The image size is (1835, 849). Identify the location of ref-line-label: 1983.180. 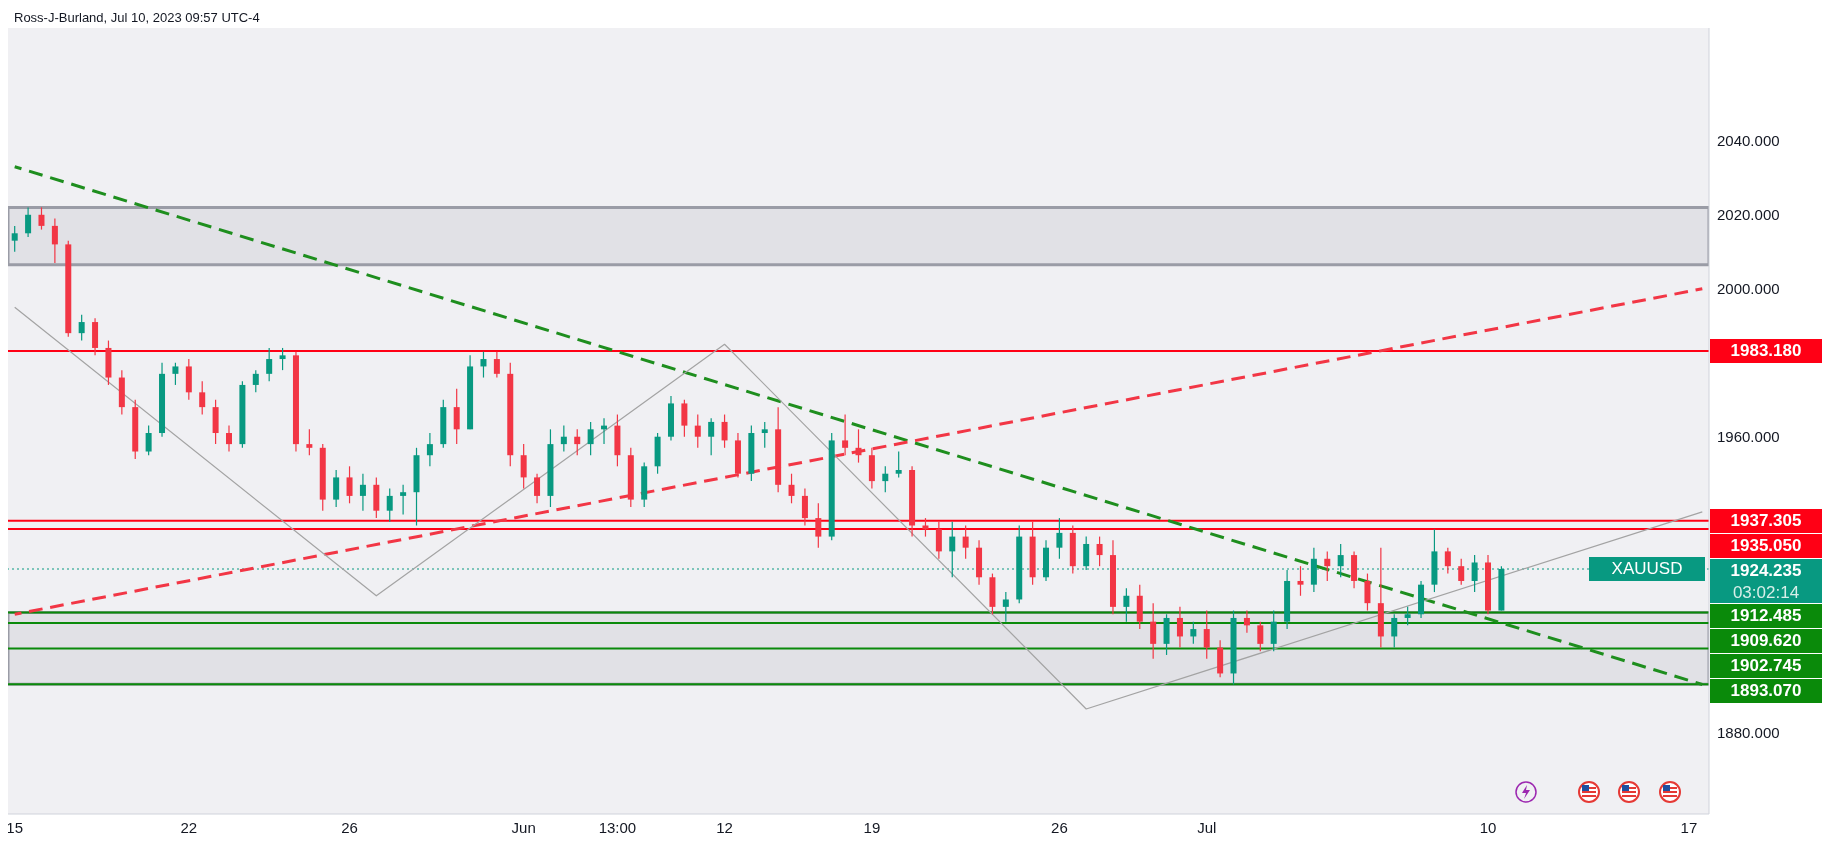
(1766, 350).